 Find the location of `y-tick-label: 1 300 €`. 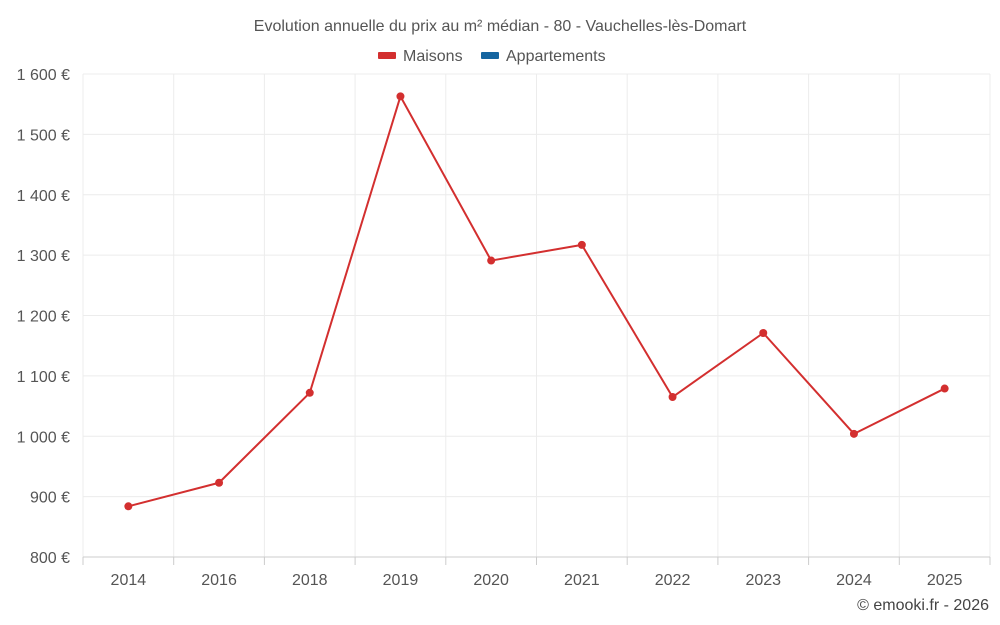

y-tick-label: 1 300 € is located at coordinates (43, 256).